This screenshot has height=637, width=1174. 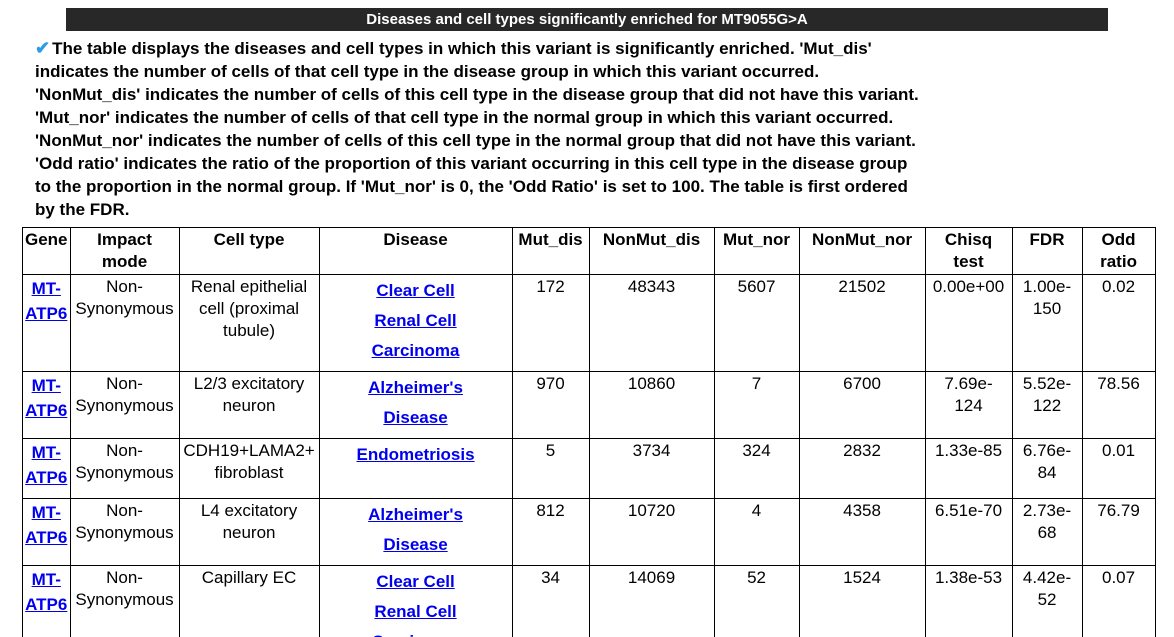 I want to click on fdr-cell: 5.52e- 122, so click(x=1047, y=405).